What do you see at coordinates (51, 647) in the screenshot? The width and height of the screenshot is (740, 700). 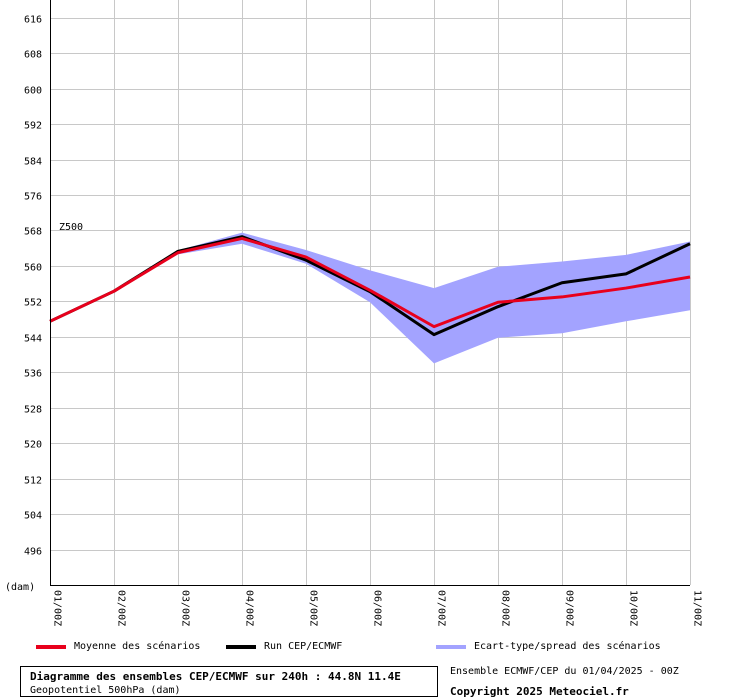 I see `legend-swatch-mean` at bounding box center [51, 647].